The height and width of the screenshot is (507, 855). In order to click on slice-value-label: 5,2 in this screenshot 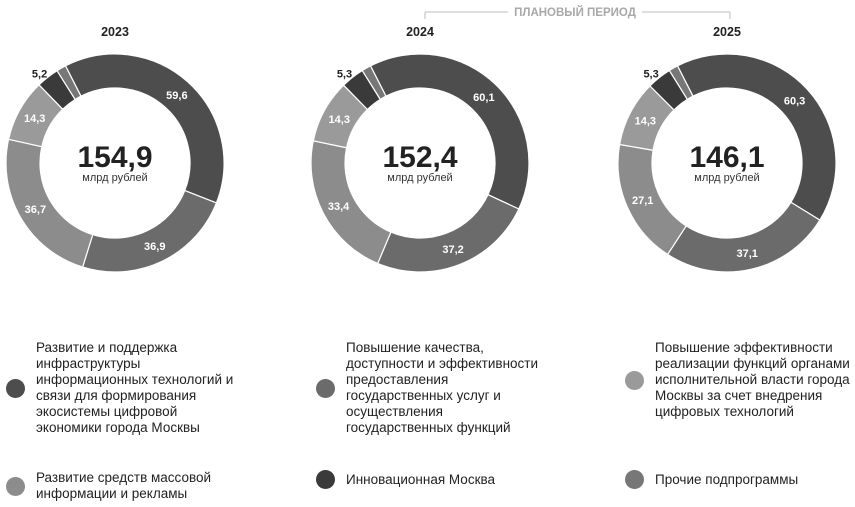, I will do `click(39, 74)`.